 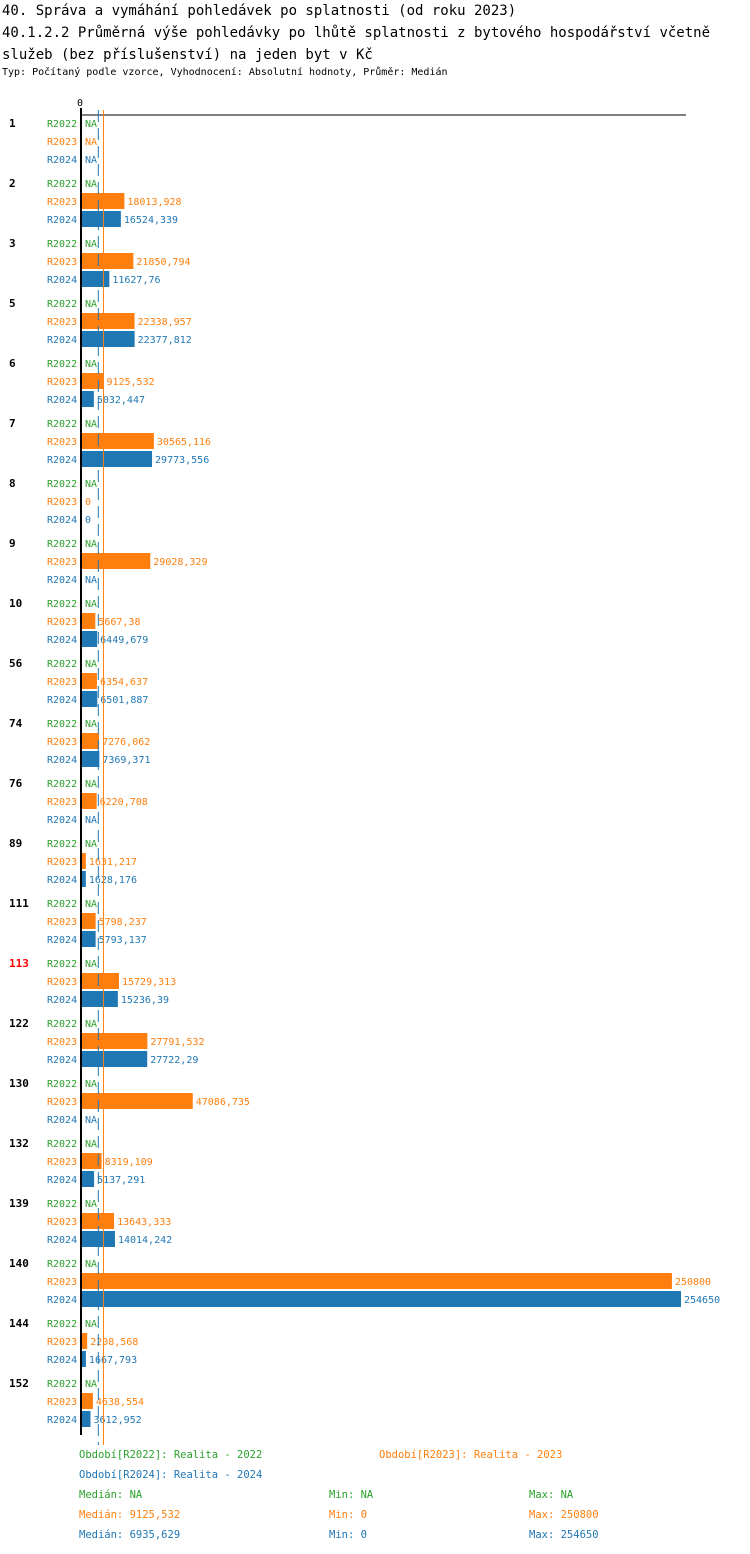 What do you see at coordinates (19, 963) in the screenshot?
I see `category-label: 113` at bounding box center [19, 963].